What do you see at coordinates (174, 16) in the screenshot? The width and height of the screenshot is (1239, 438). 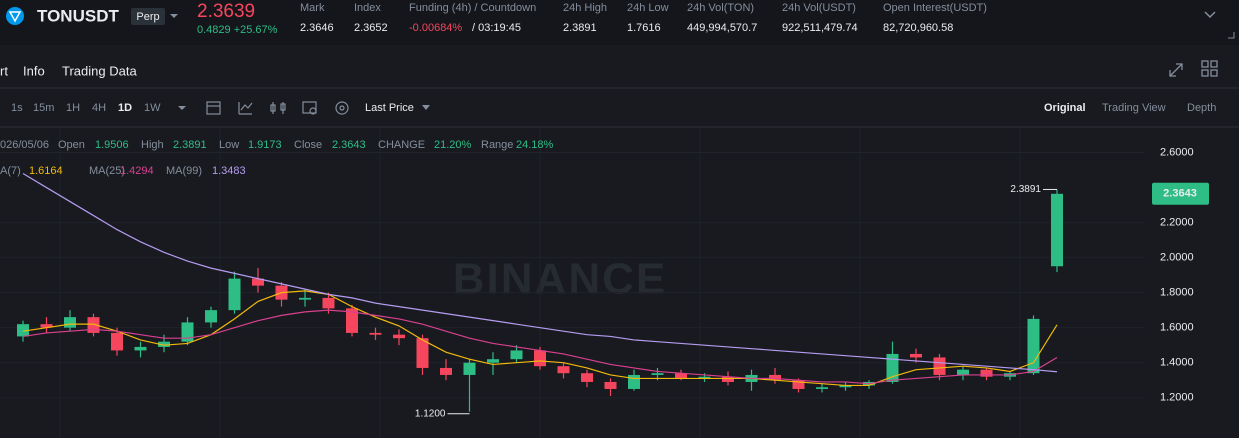 I see `dropdown-icon` at bounding box center [174, 16].